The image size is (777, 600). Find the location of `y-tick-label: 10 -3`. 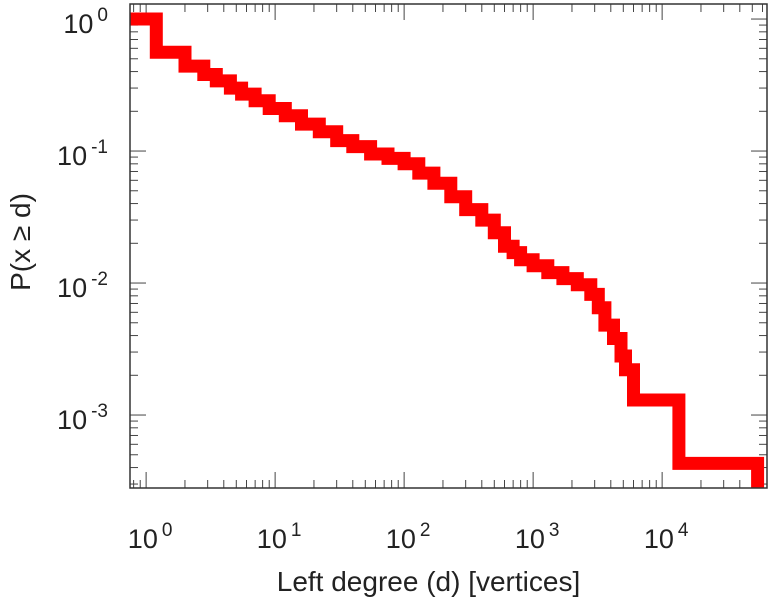

y-tick-label: 10 -3 is located at coordinates (82, 418).